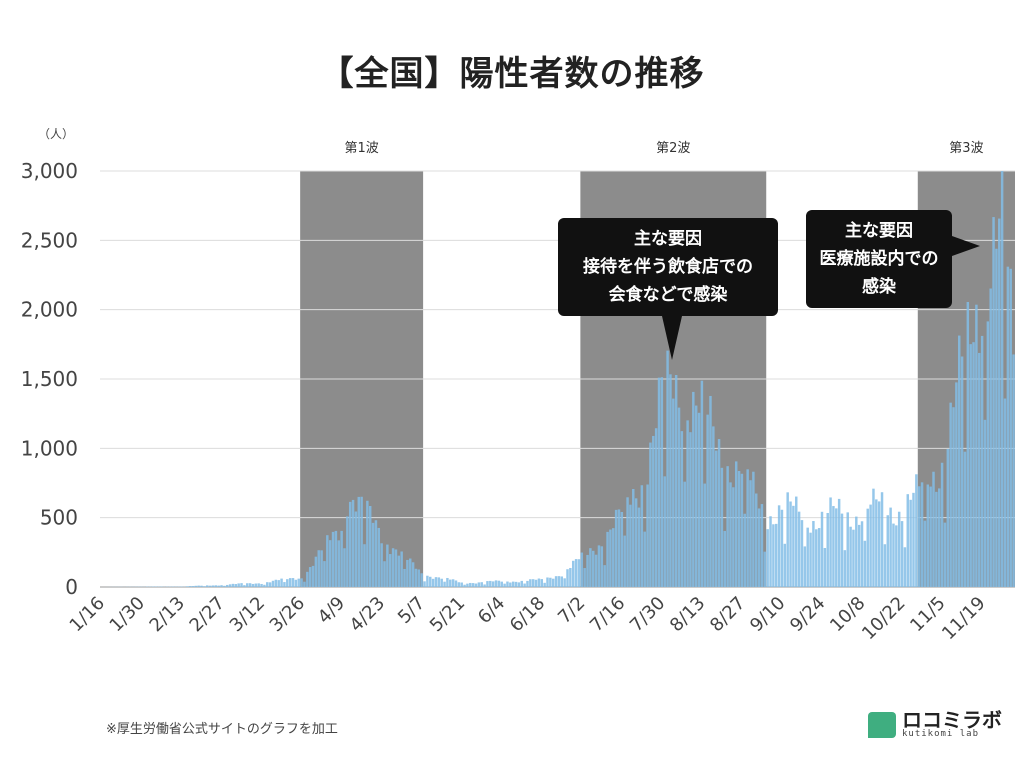 The height and width of the screenshot is (768, 1024). Describe the element at coordinates (879, 286) in the screenshot. I see `annotation-line: 感染` at that location.